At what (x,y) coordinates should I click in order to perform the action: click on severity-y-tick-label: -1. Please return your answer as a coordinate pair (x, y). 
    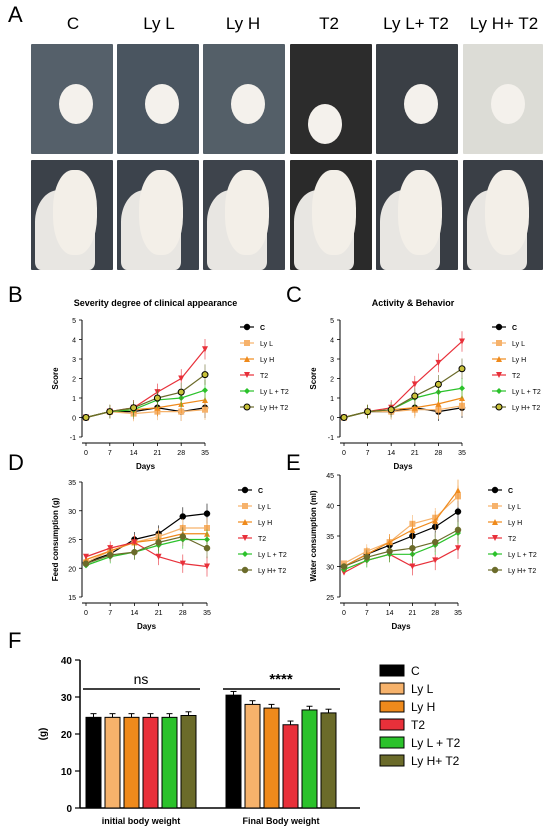
    Looking at the image, I should click on (73, 438).